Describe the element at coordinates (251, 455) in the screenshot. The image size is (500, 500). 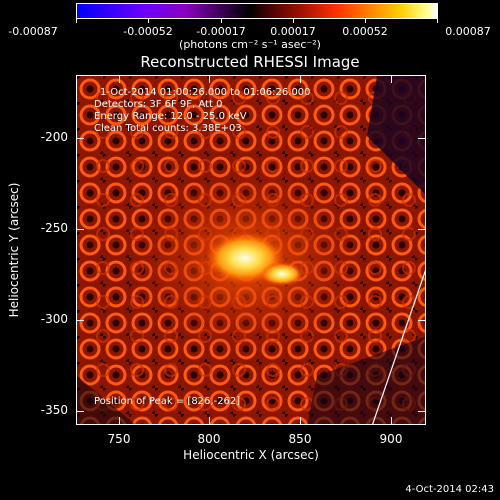
I see `x-axis-title: Heliocentric X (arcsec)` at that location.